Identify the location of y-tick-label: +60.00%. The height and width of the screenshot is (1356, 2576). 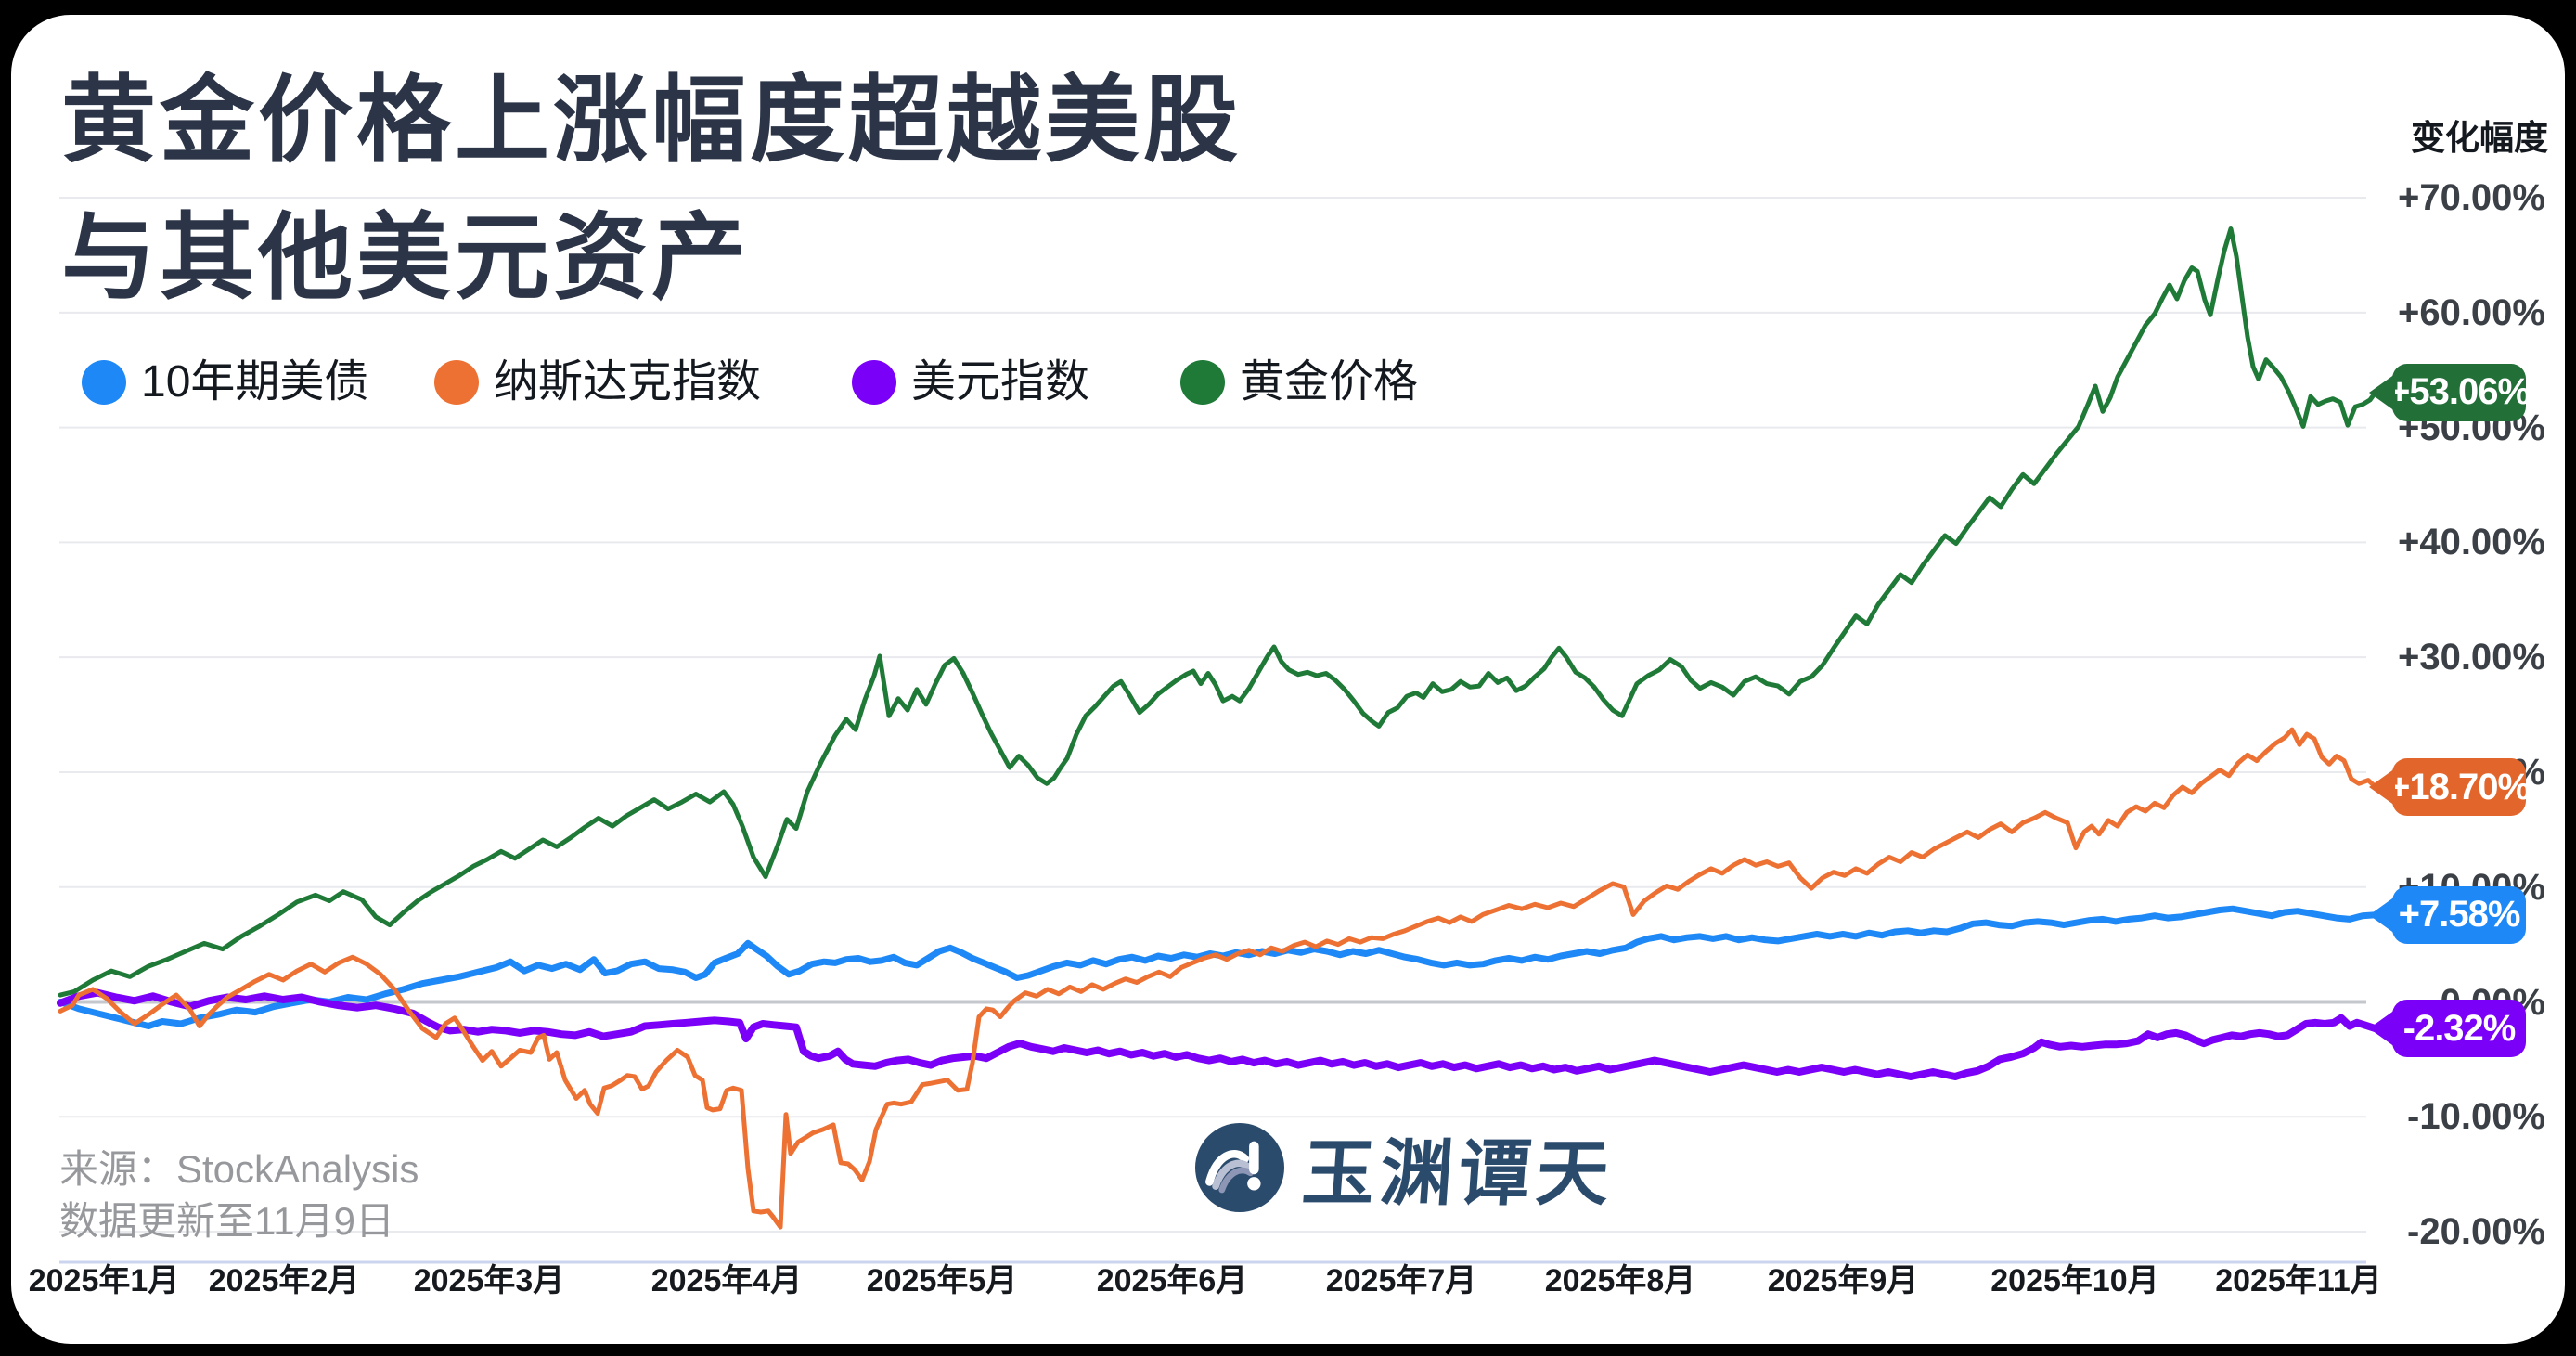
(2471, 312).